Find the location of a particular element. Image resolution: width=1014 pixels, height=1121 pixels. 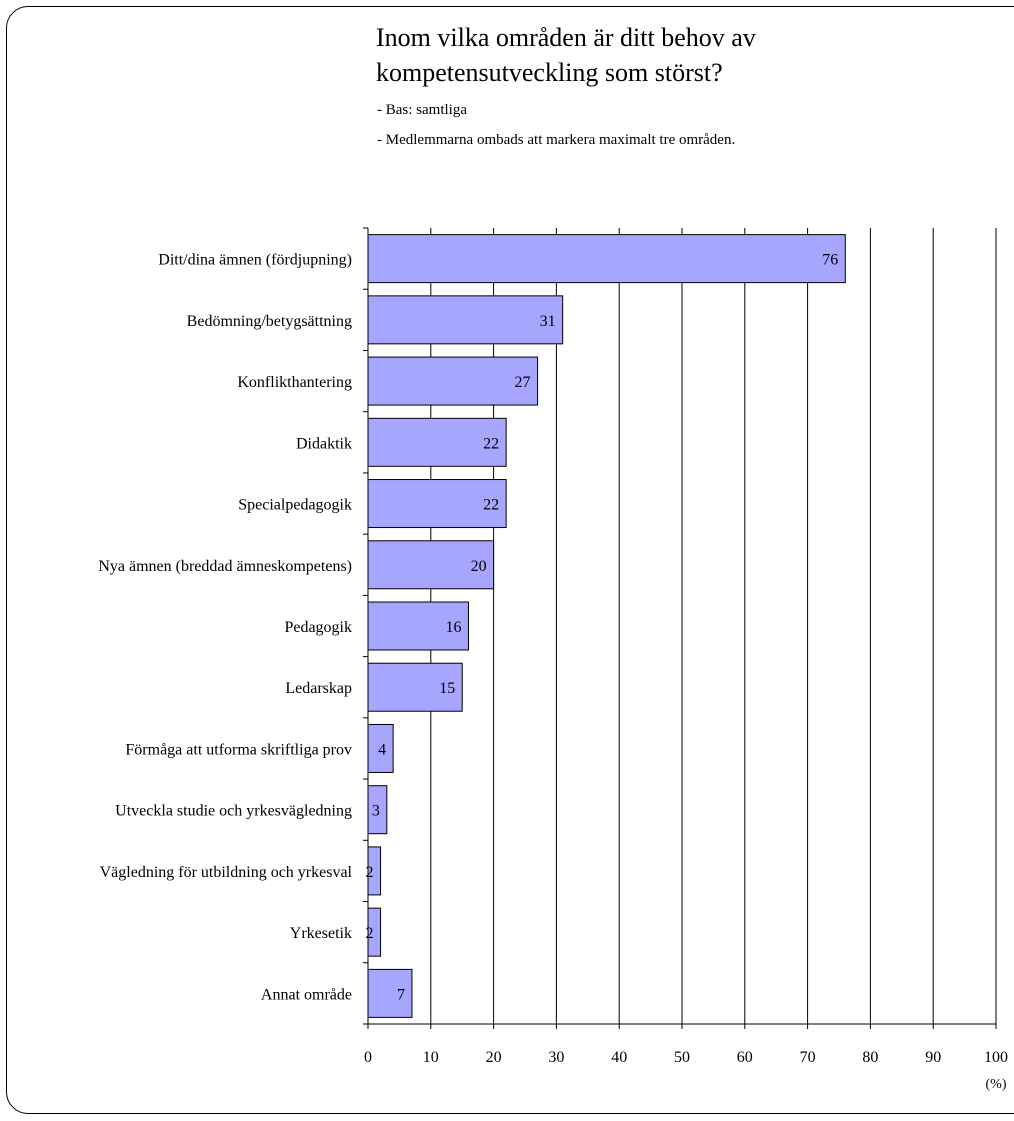

chart-note-base: - Bas: samtliga is located at coordinates (422, 110).